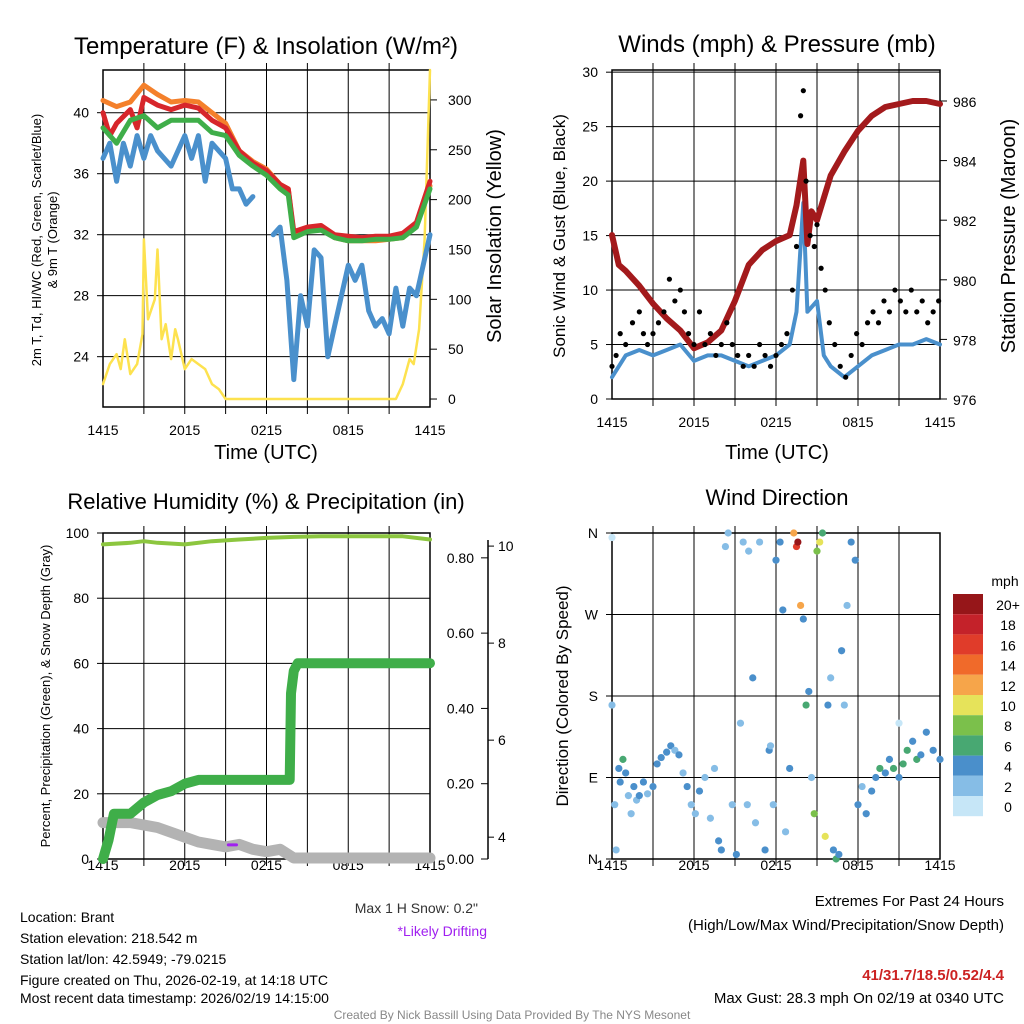 The image size is (1024, 1024). Describe the element at coordinates (775, 865) in the screenshot. I see `wind-direction-x-tick-label: 0215` at that location.